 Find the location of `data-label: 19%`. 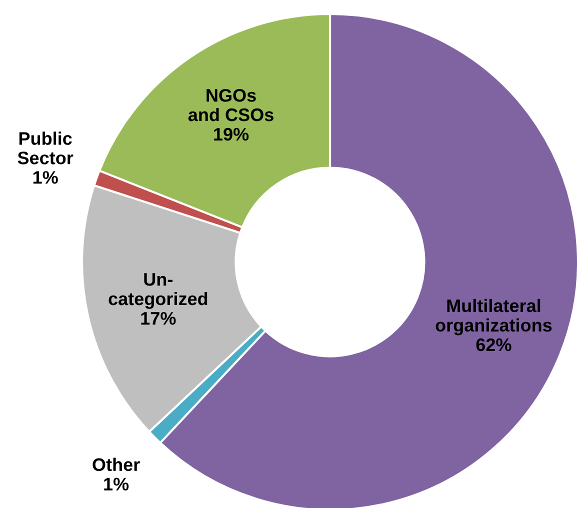

data-label: 19% is located at coordinates (231, 134).